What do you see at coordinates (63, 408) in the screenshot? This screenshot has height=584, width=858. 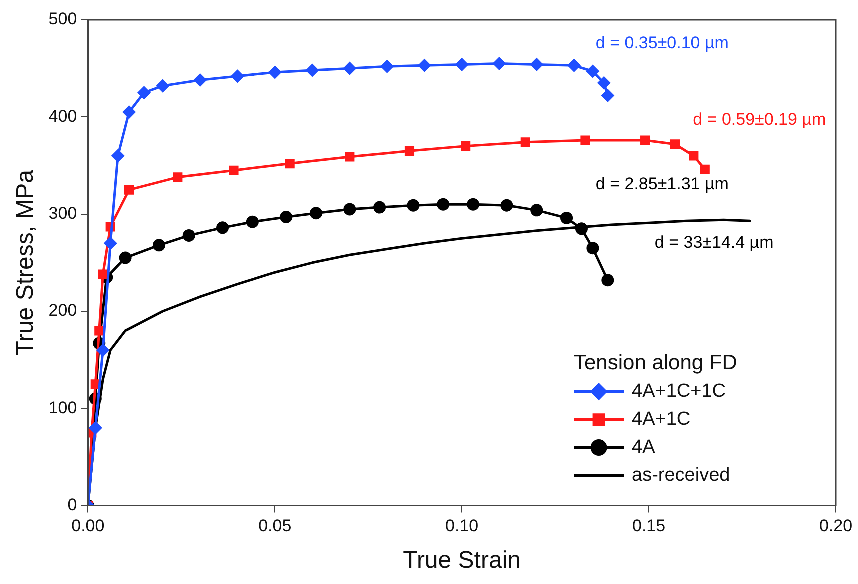 I see `y-tick-label: 100` at bounding box center [63, 408].